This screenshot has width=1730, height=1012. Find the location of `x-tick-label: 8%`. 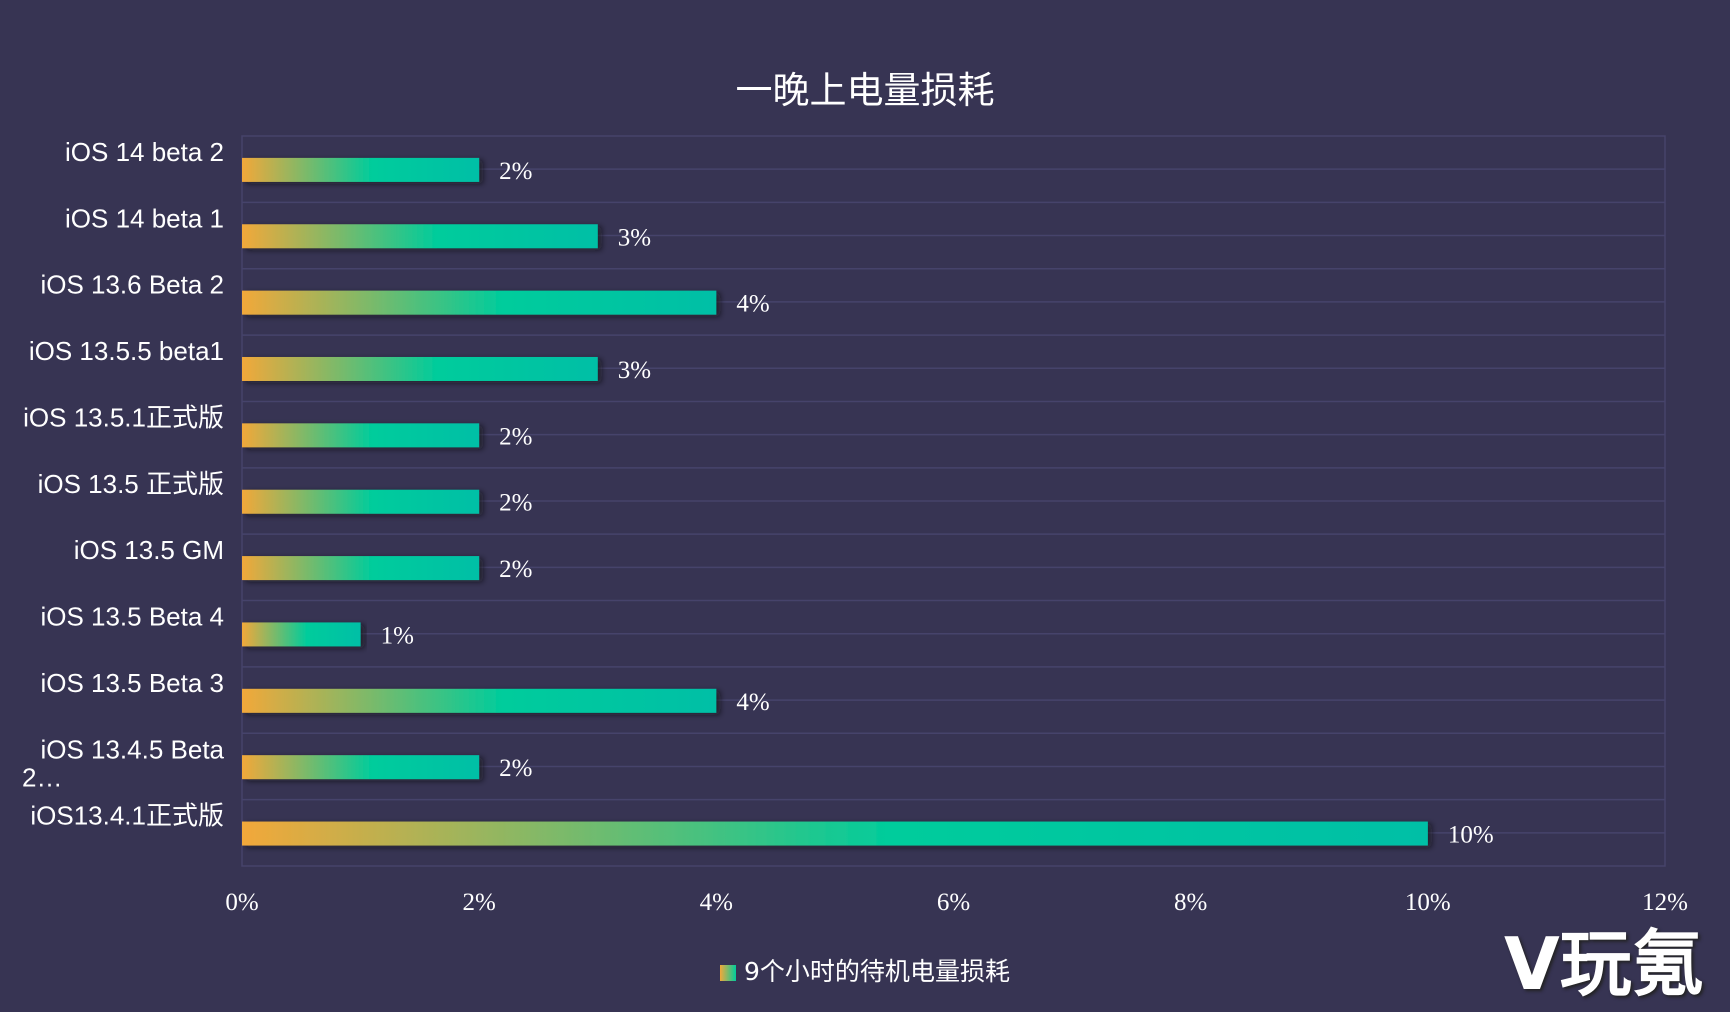

x-tick-label: 8% is located at coordinates (1190, 902).